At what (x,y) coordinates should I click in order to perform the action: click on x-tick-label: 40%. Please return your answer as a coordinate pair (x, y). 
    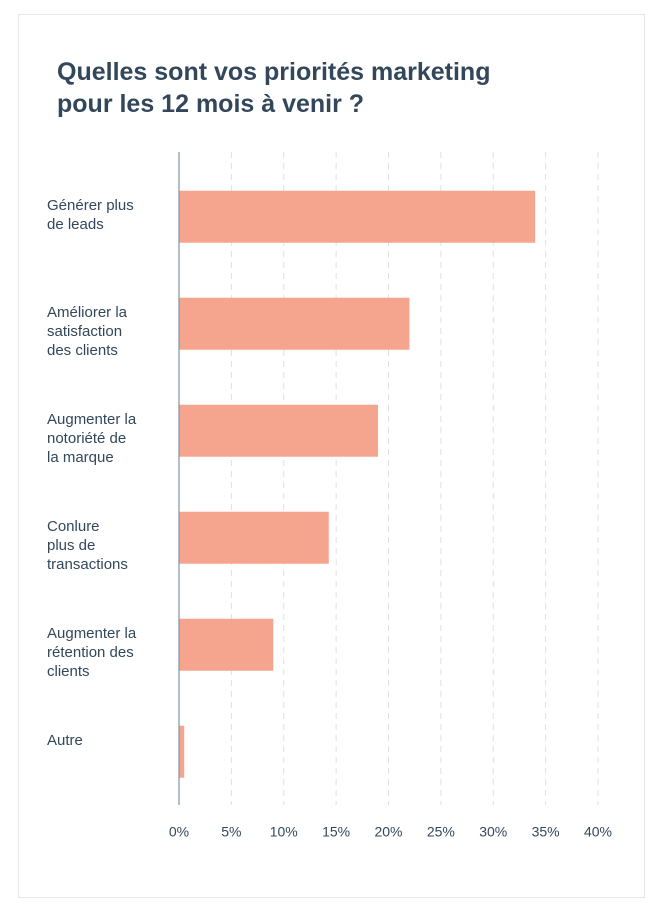
    Looking at the image, I should click on (598, 832).